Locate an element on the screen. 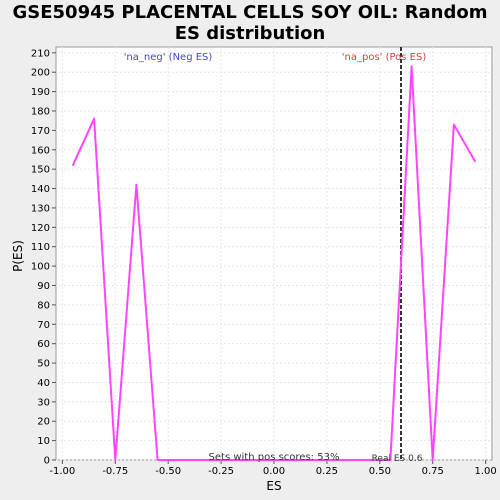  y-tick-label-16: 160 is located at coordinates (40, 150).